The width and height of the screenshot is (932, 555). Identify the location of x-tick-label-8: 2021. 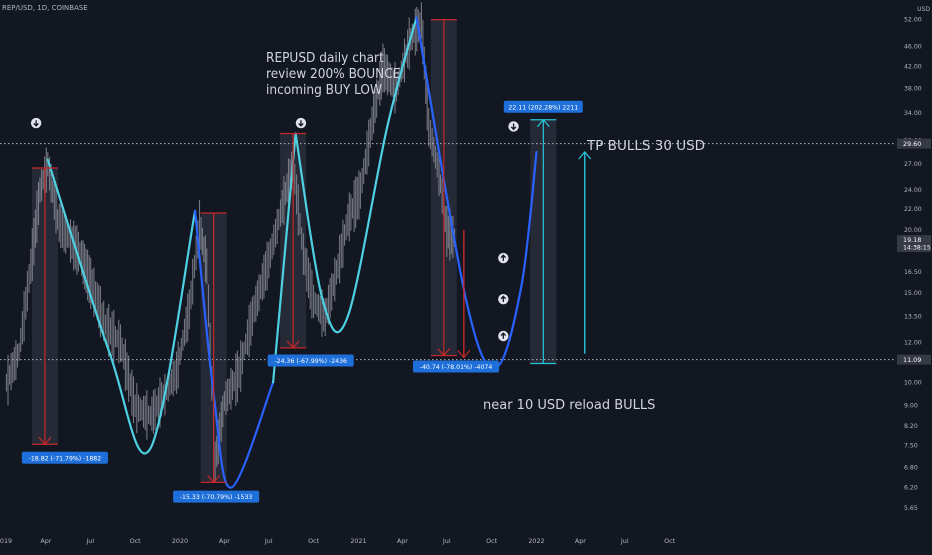
(358, 541).